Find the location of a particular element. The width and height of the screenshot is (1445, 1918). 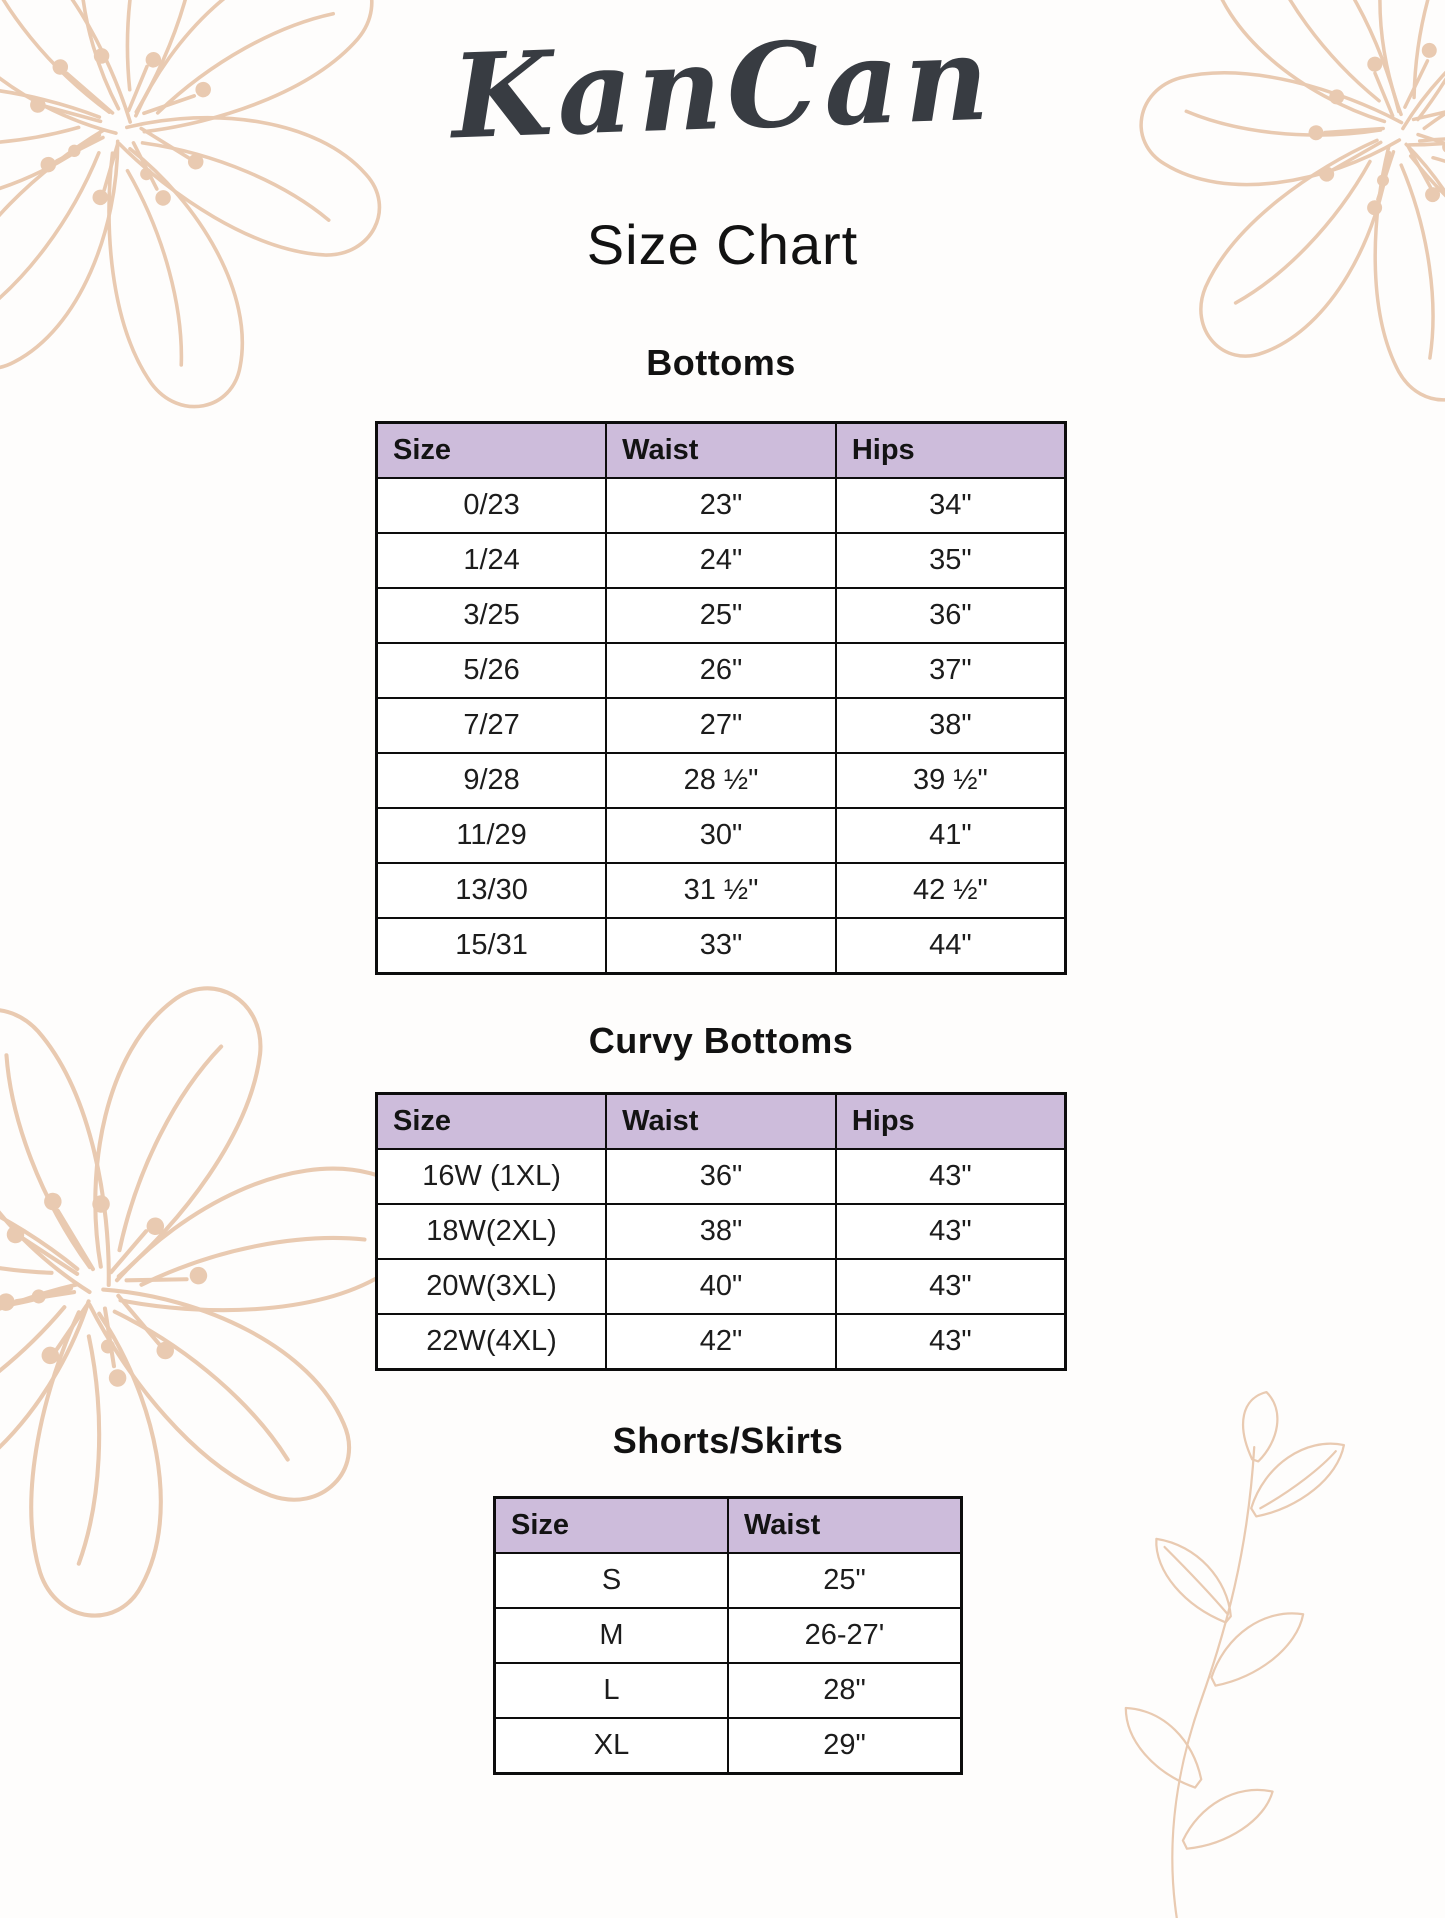

table-row: S 25" is located at coordinates (728, 1580).